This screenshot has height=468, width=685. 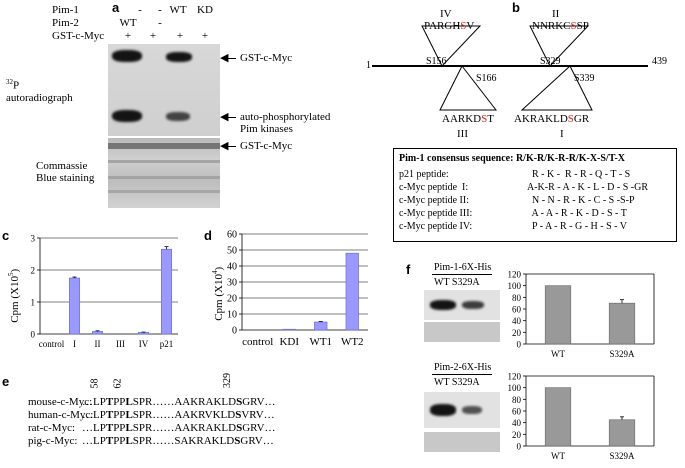 I want to click on arrow-auto-label1: auto-phosphorylated, so click(x=285, y=117).